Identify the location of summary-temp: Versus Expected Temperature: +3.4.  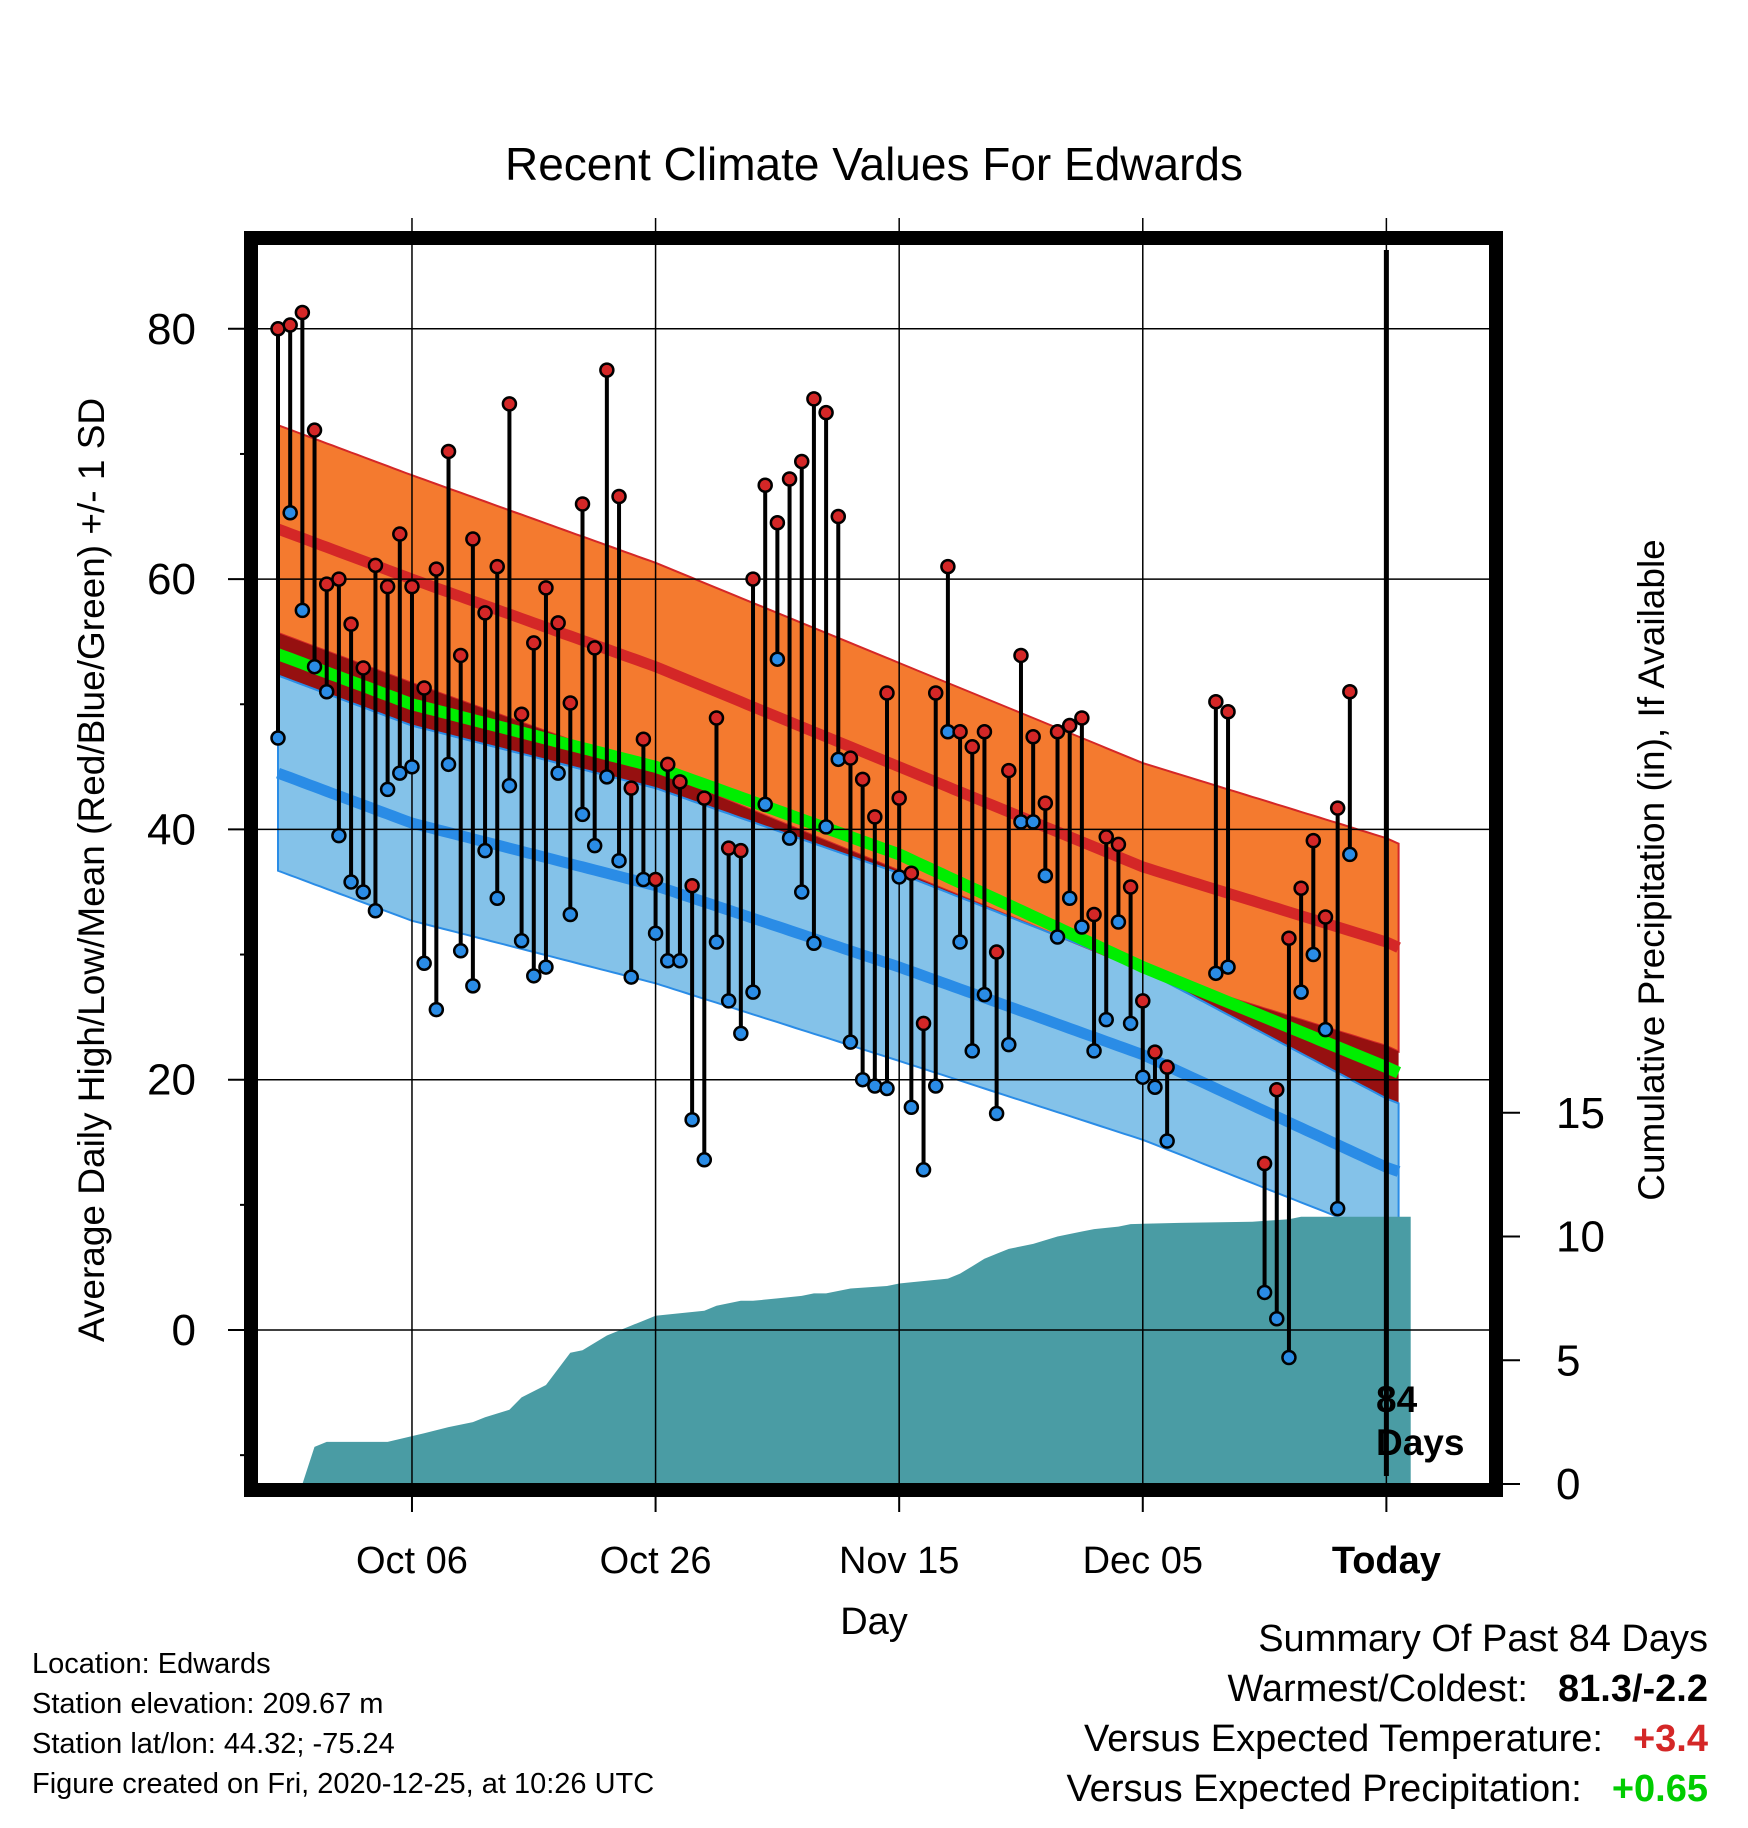
(1396, 1739).